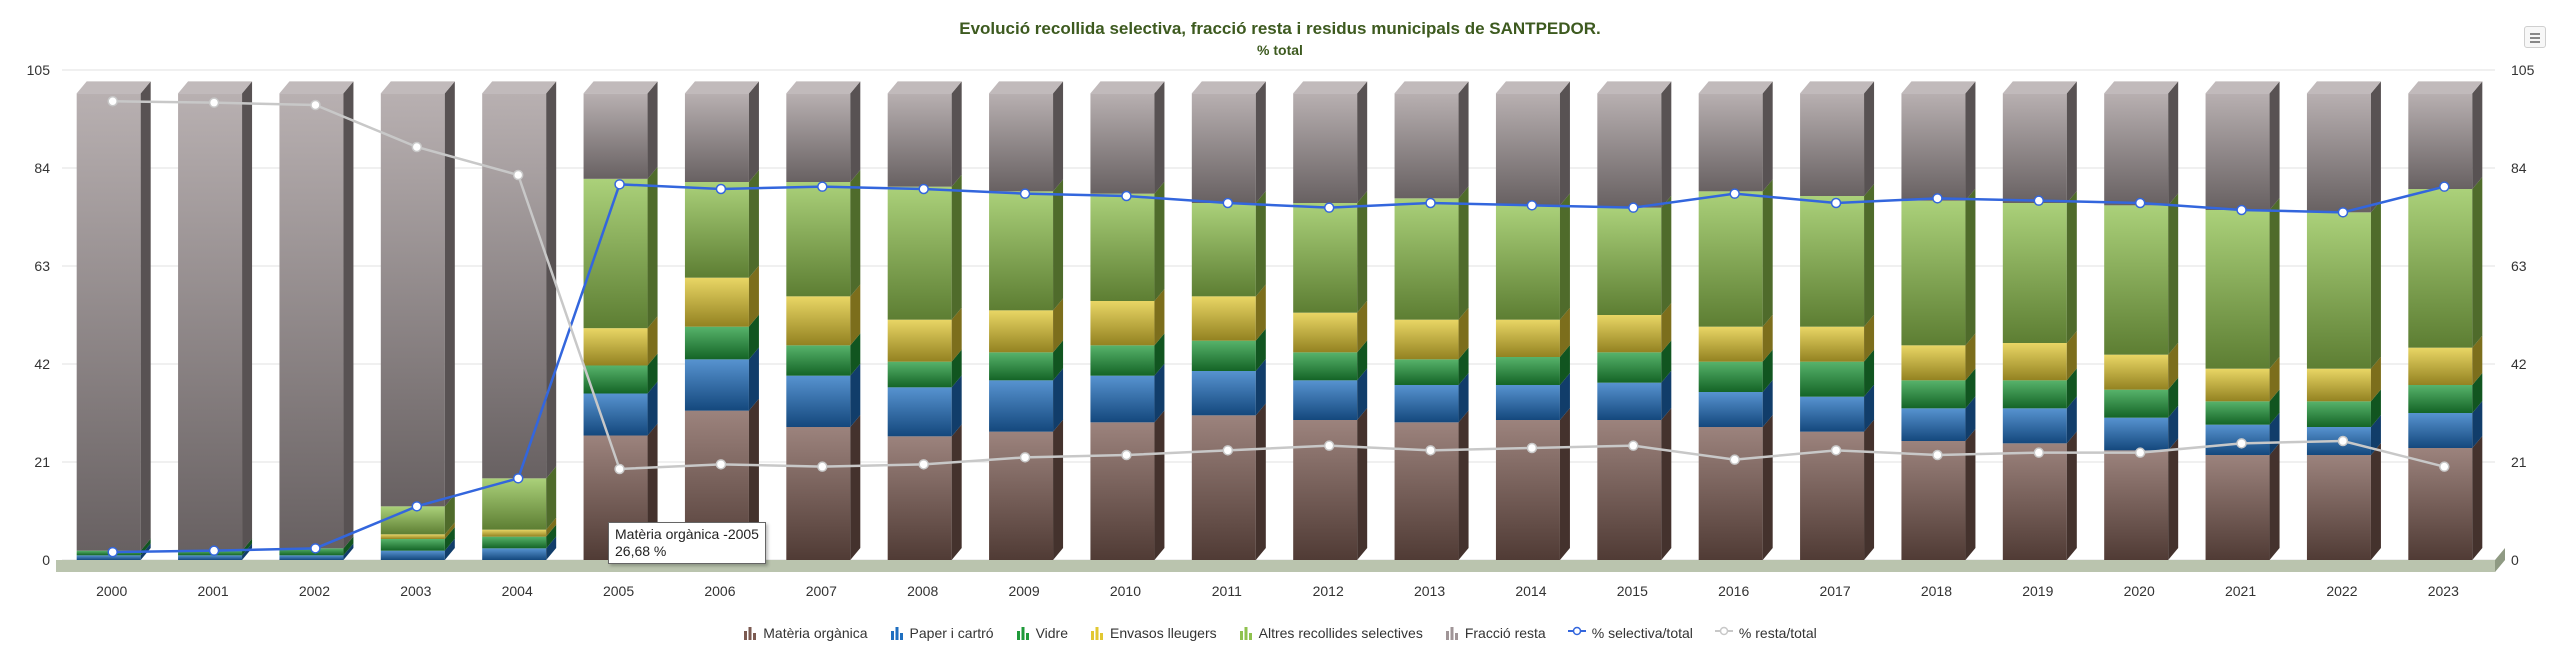 This screenshot has height=670, width=2560. What do you see at coordinates (1331, 632) in the screenshot?
I see `legend-item: Altres recollides selectives` at bounding box center [1331, 632].